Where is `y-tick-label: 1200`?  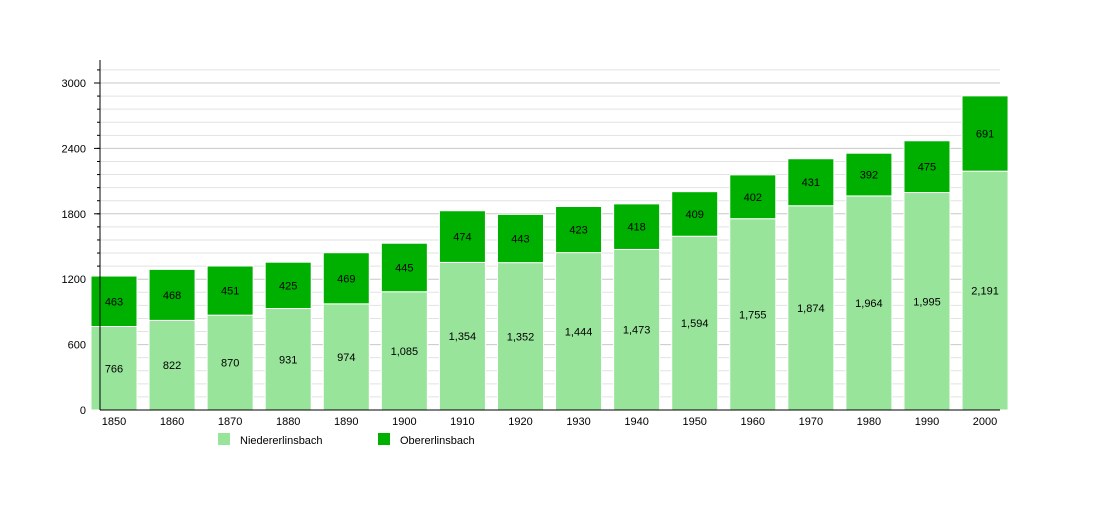 y-tick-label: 1200 is located at coordinates (74, 280).